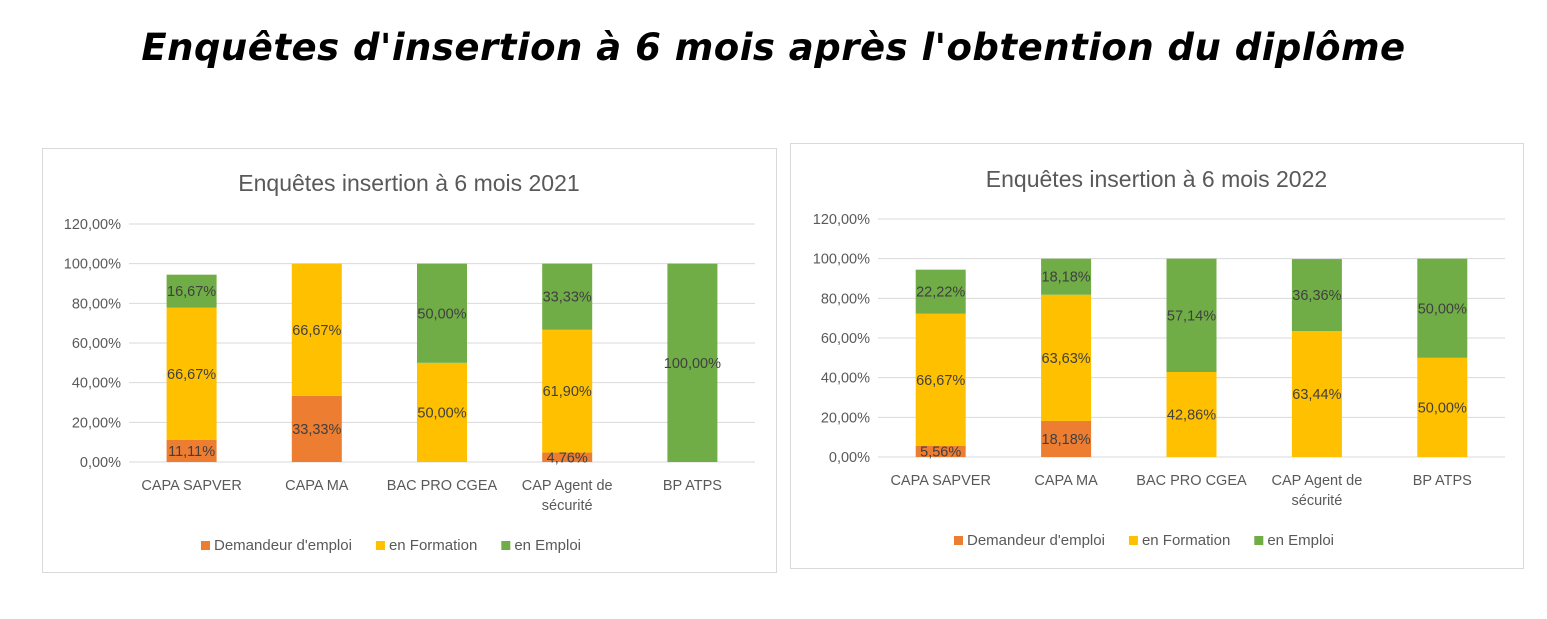 The width and height of the screenshot is (1547, 619). I want to click on data-label: 63,44%, so click(1316, 395).